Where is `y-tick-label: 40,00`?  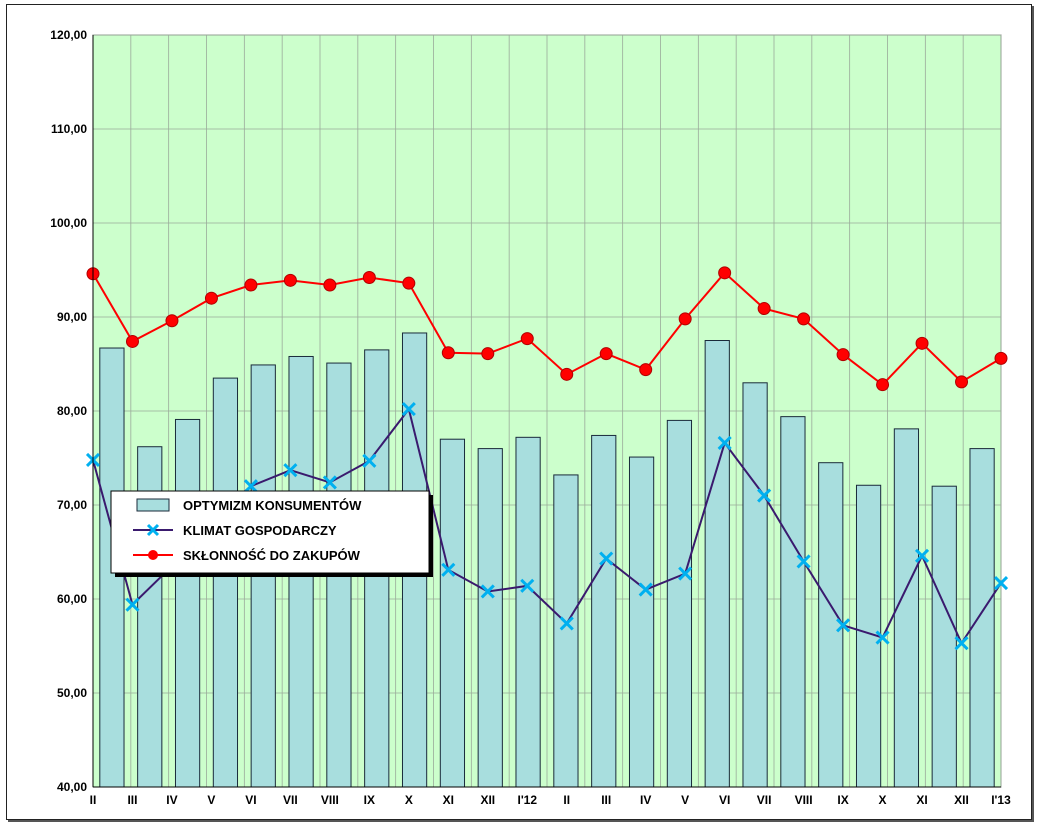
y-tick-label: 40,00 is located at coordinates (72, 787).